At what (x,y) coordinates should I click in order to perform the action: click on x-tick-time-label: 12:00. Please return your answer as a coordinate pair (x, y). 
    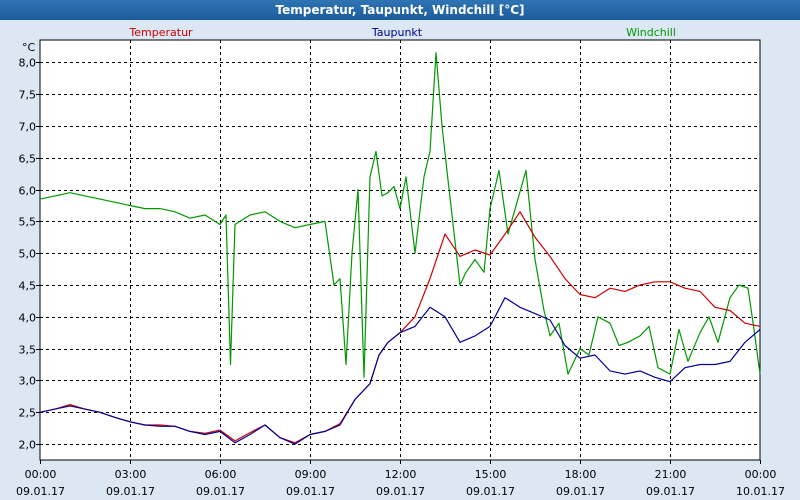
    Looking at the image, I should click on (401, 474).